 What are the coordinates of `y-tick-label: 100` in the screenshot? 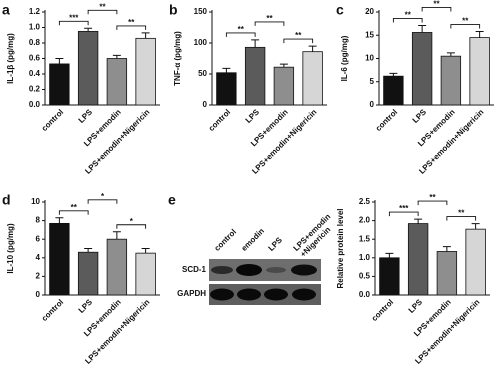 It's located at (201, 42).